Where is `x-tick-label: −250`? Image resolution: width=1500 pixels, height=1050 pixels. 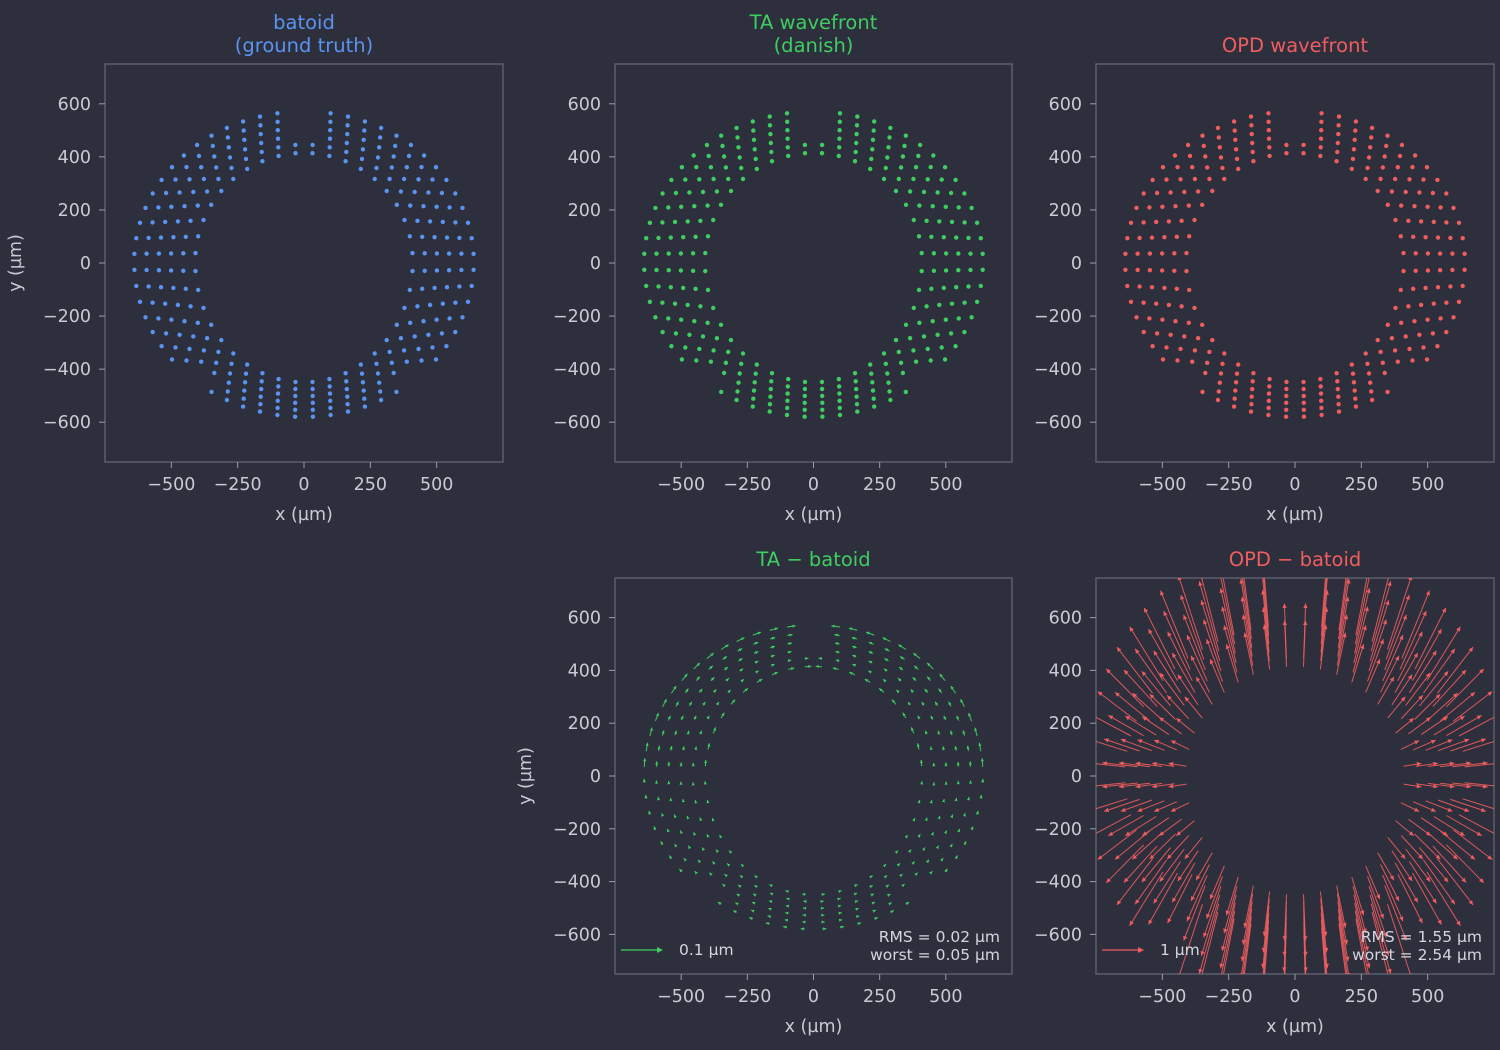 x-tick-label: −250 is located at coordinates (747, 997).